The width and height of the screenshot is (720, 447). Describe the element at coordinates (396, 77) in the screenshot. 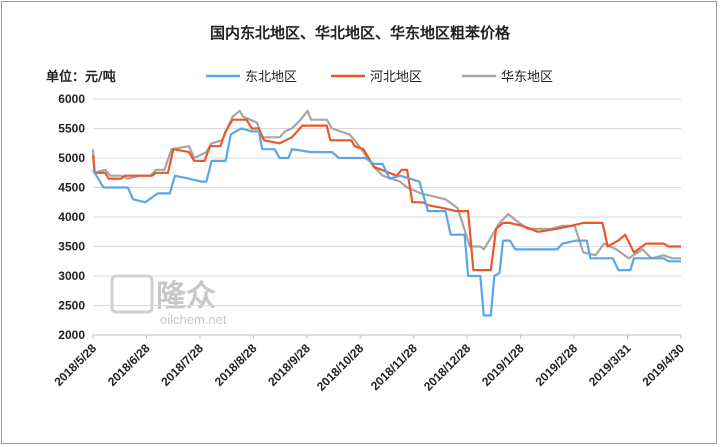

I see `legend-label: 河北地区` at that location.